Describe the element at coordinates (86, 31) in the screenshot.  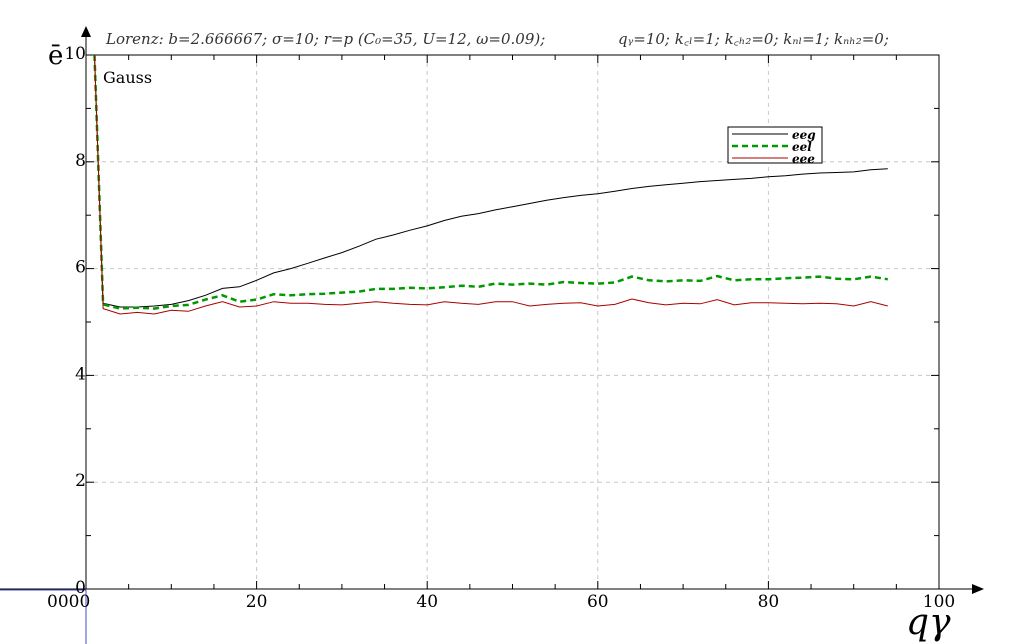
I see `y-axis-arrow` at that location.